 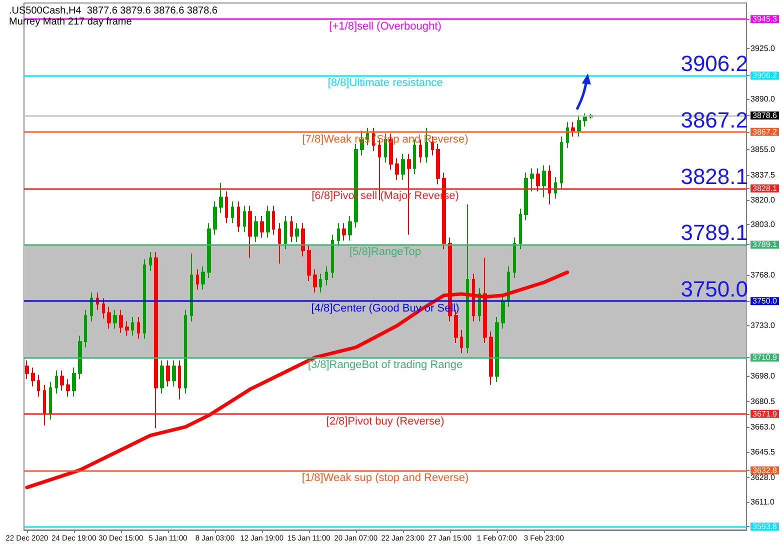 I want to click on y-tick-label: 3945.3, so click(x=765, y=19).